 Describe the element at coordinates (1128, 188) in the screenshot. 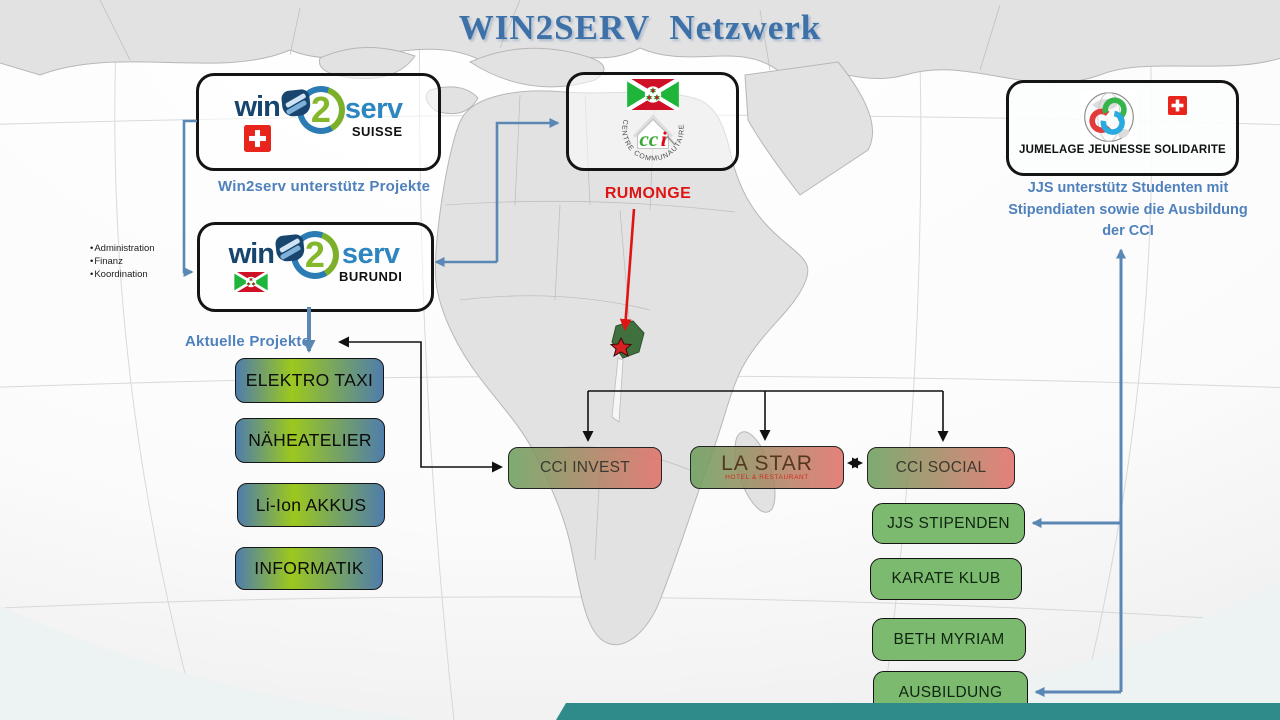

I see `note-jjs-line1: JJS unterstütz Studenten mit` at that location.